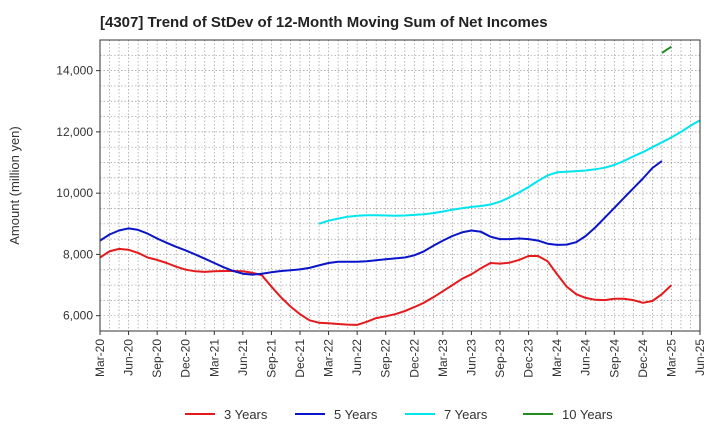 Image resolution: width=720 pixels, height=440 pixels. I want to click on x-tick-label: Jun-24, so click(586, 357).